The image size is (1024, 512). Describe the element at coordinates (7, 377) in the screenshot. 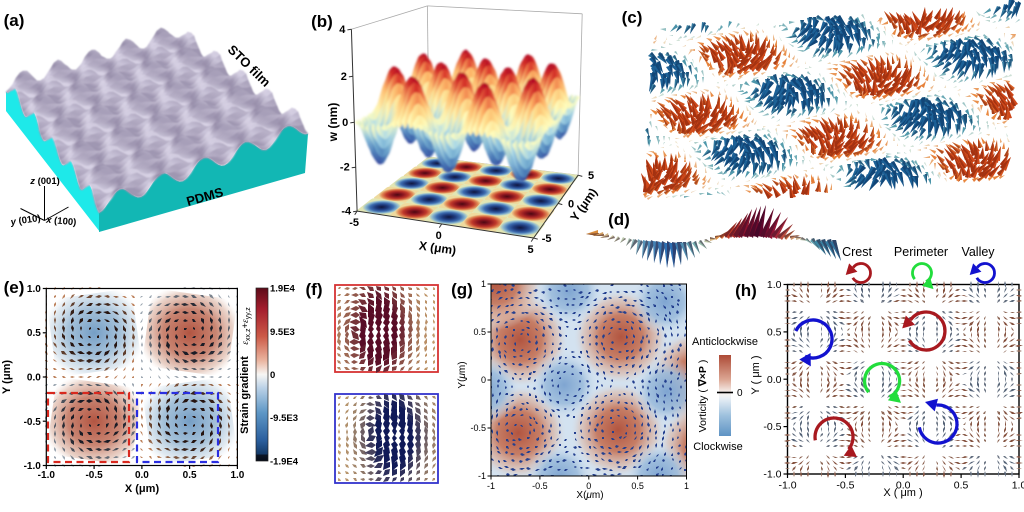

I see `svg-text: Y (μm)` at that location.